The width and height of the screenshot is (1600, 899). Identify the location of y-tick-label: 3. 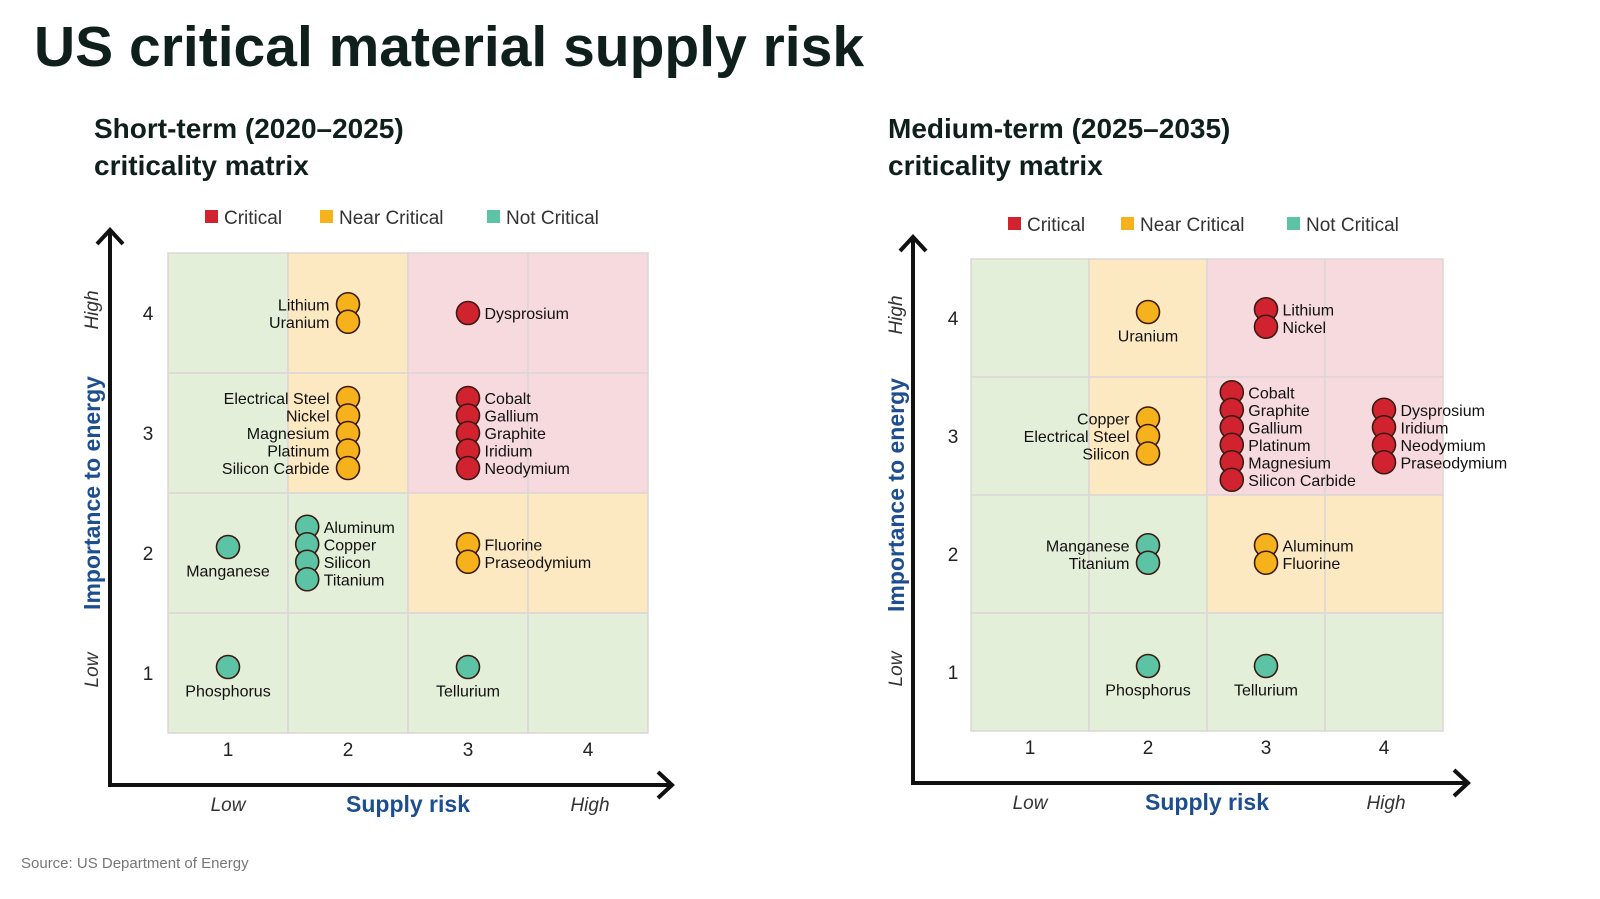
(148, 434).